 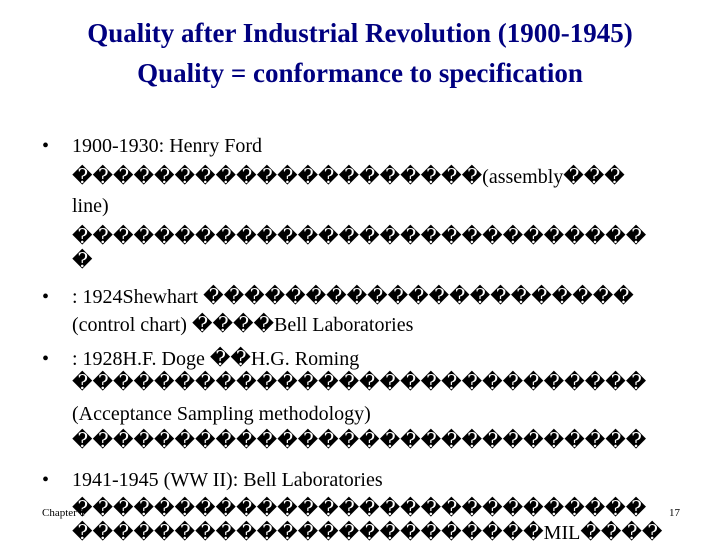 I want to click on bullet-4-line-3: �����������������������MIL����, so click(x=367, y=533).